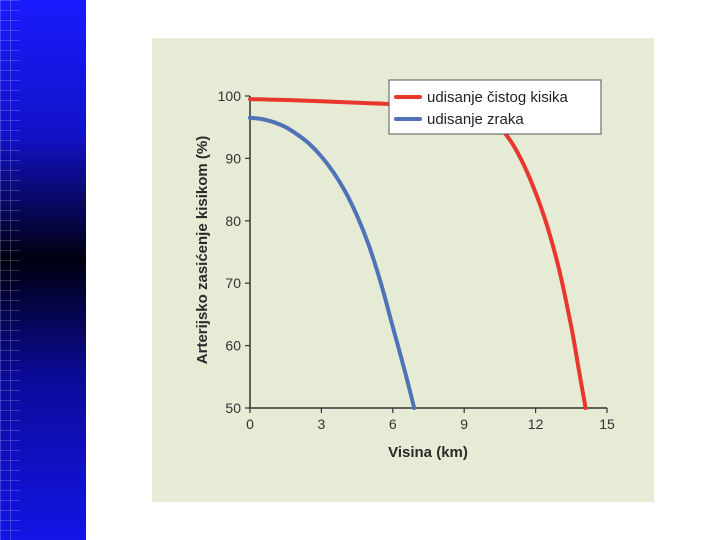 The image size is (720, 540). I want to click on legend-label-2: udisanje zraka, so click(475, 119).